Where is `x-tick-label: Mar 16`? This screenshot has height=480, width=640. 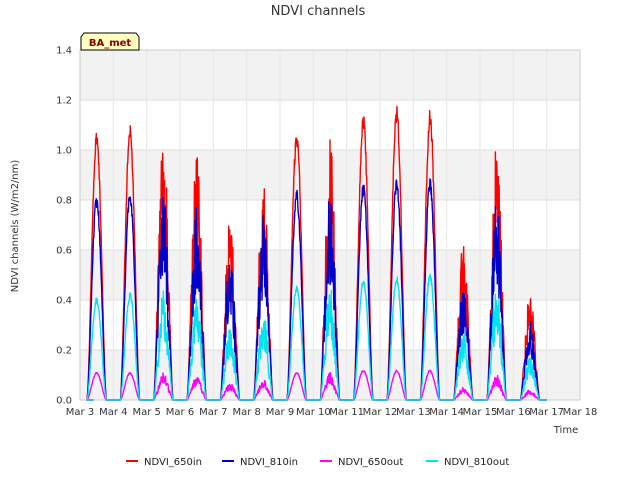
x-tick-label: Mar 16 is located at coordinates (513, 412).